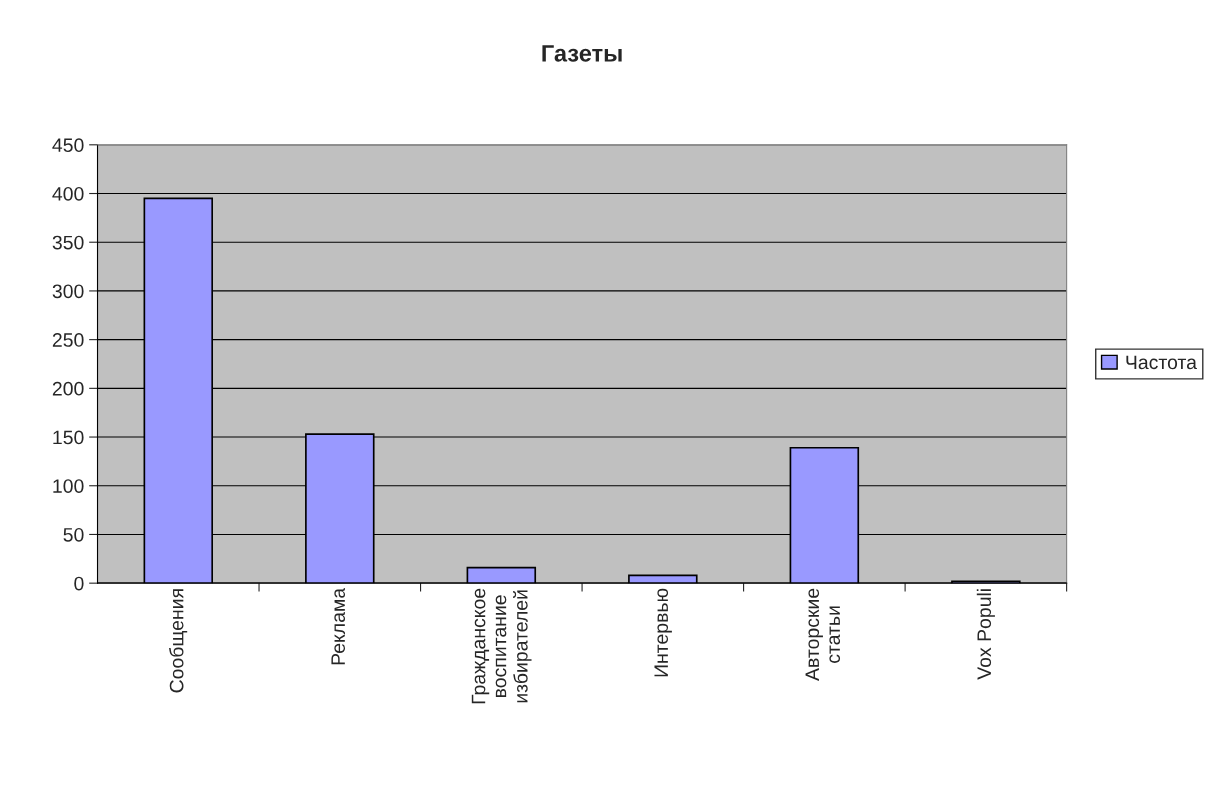 This screenshot has width=1219, height=787. I want to click on x-tick-label: Сообщения, so click(178, 641).